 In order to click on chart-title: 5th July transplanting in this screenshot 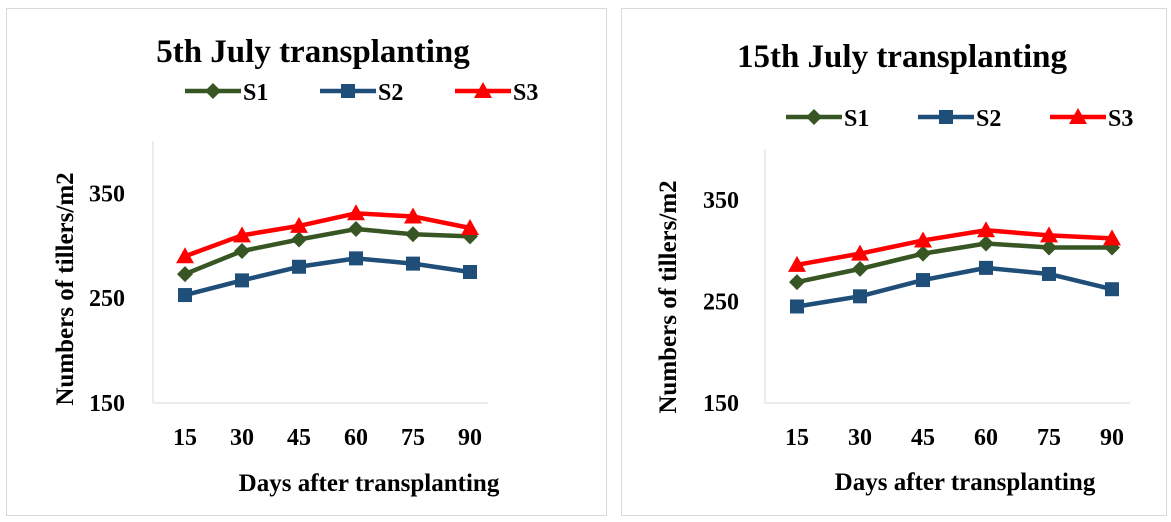, I will do `click(313, 52)`.